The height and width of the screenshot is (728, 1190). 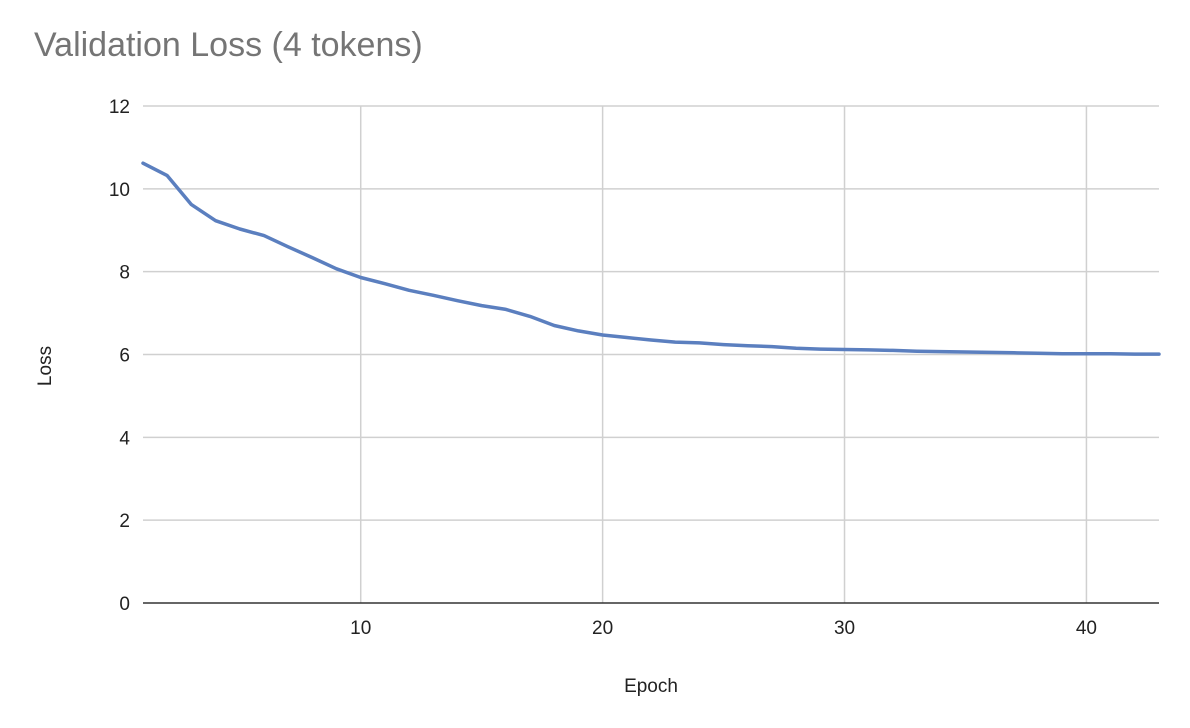 I want to click on x-tick-label: 30, so click(x=844, y=628).